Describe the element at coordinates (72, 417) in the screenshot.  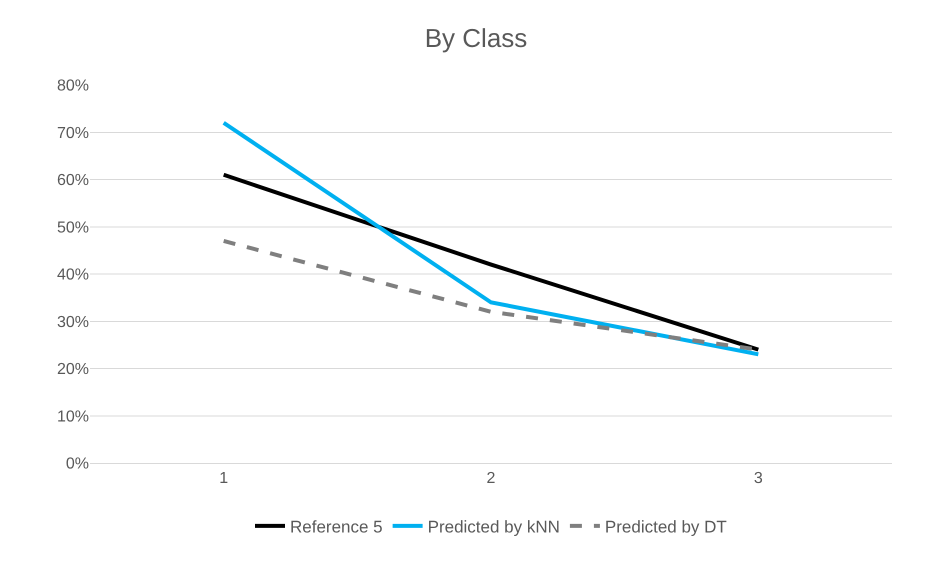
I see `y-tick-label: 10%` at that location.